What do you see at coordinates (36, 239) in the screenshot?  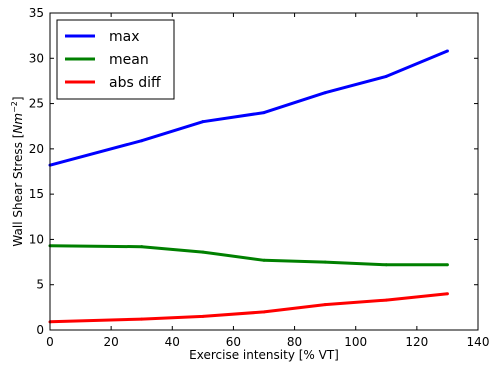 I see `y-tick-label: 10` at bounding box center [36, 239].